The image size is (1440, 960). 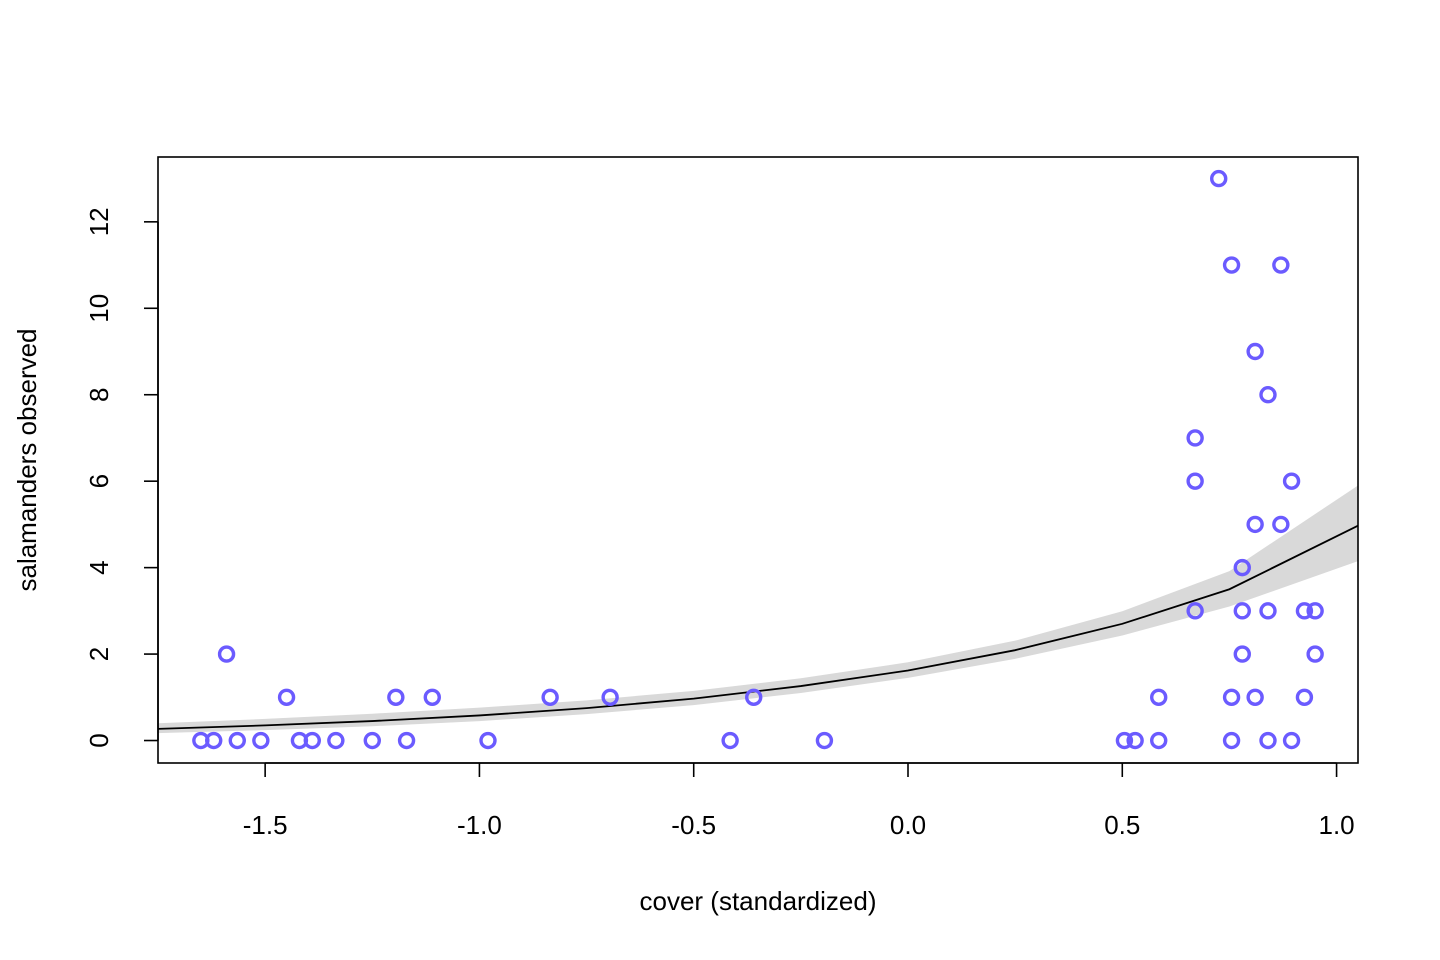 What do you see at coordinates (1336, 825) in the screenshot?
I see `x-tick-label: 1.0` at bounding box center [1336, 825].